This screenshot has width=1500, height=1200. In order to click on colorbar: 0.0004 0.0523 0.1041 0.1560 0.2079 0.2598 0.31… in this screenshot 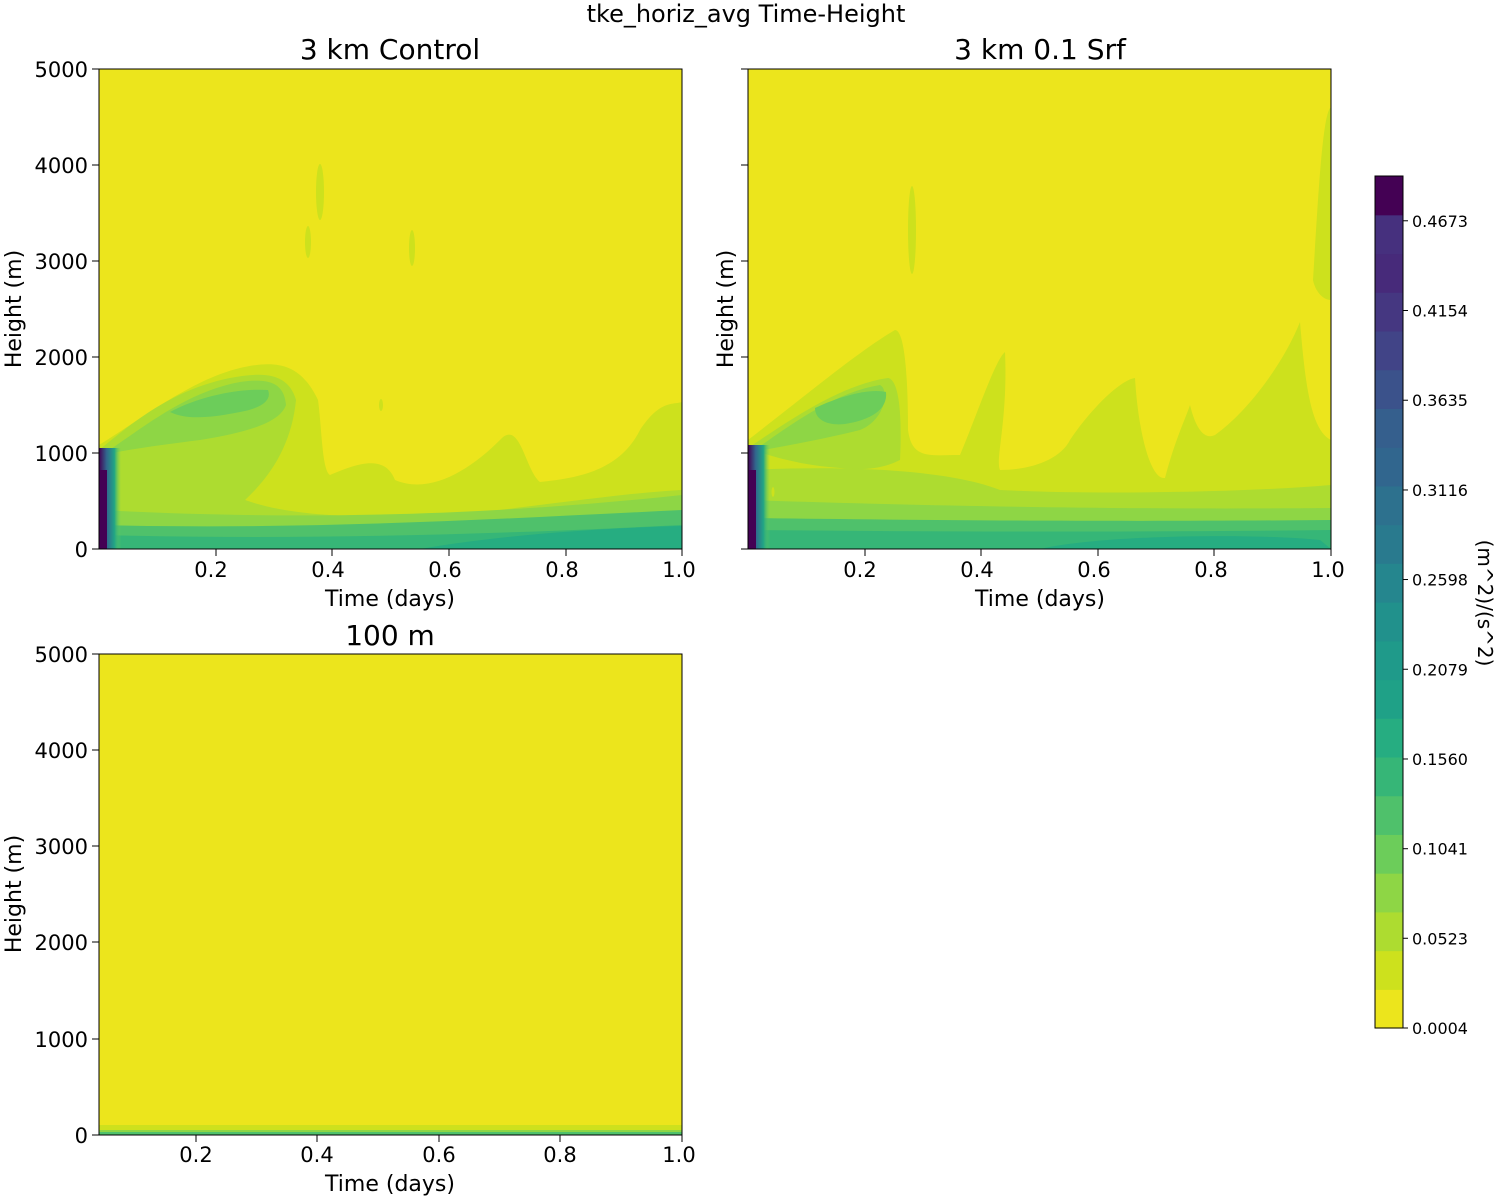, I will do `click(1435, 606)`.